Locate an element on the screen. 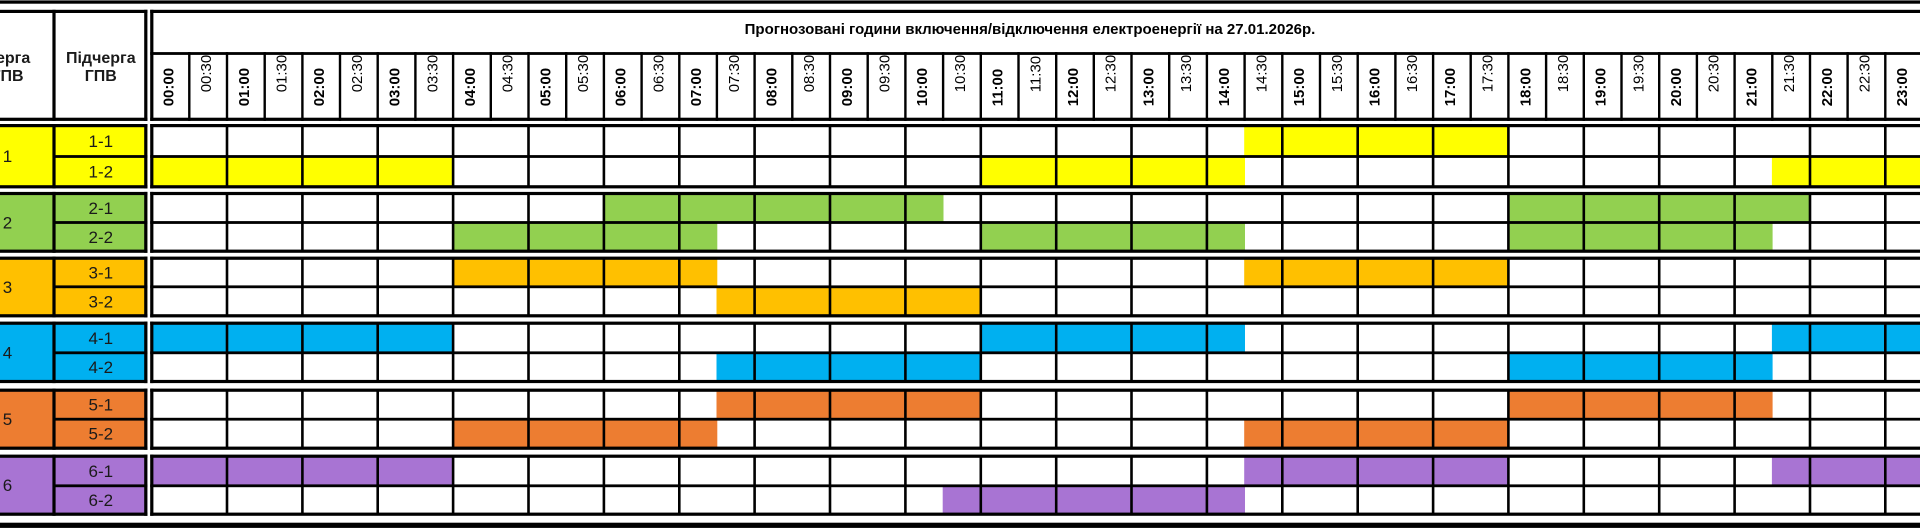  svg-text: 13:30 is located at coordinates (1186, 74).